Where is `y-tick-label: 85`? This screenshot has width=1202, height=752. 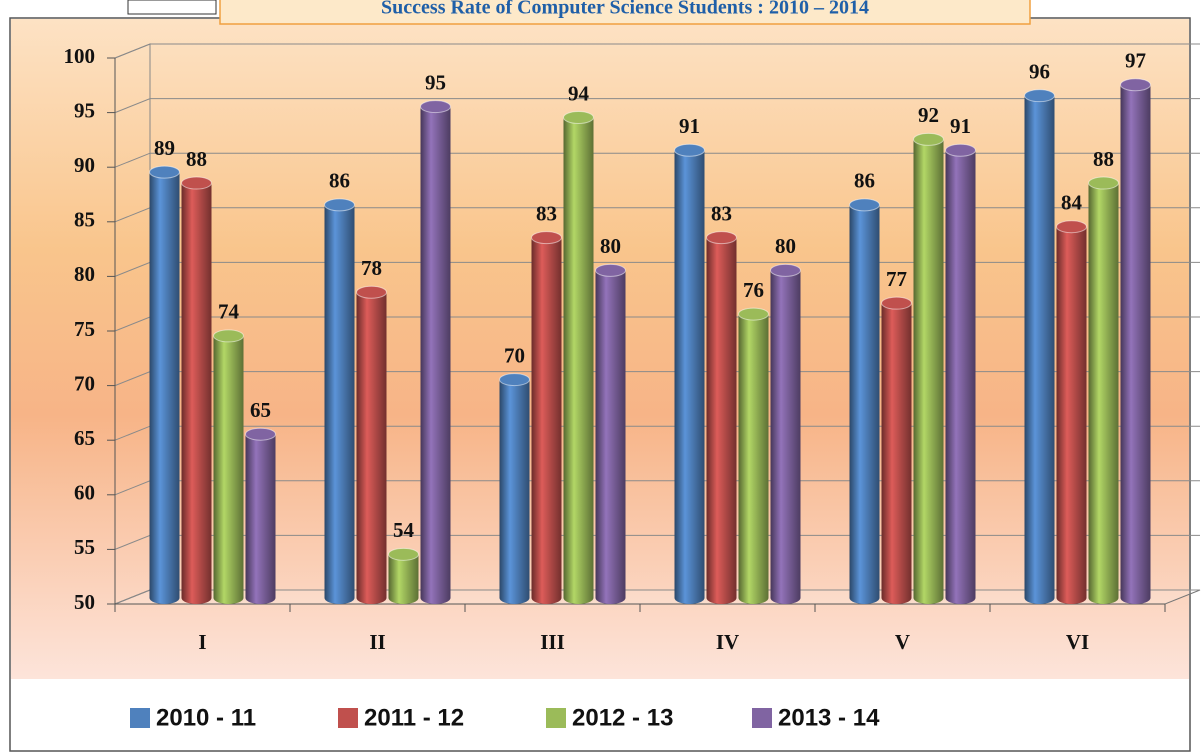 y-tick-label: 85 is located at coordinates (84, 220).